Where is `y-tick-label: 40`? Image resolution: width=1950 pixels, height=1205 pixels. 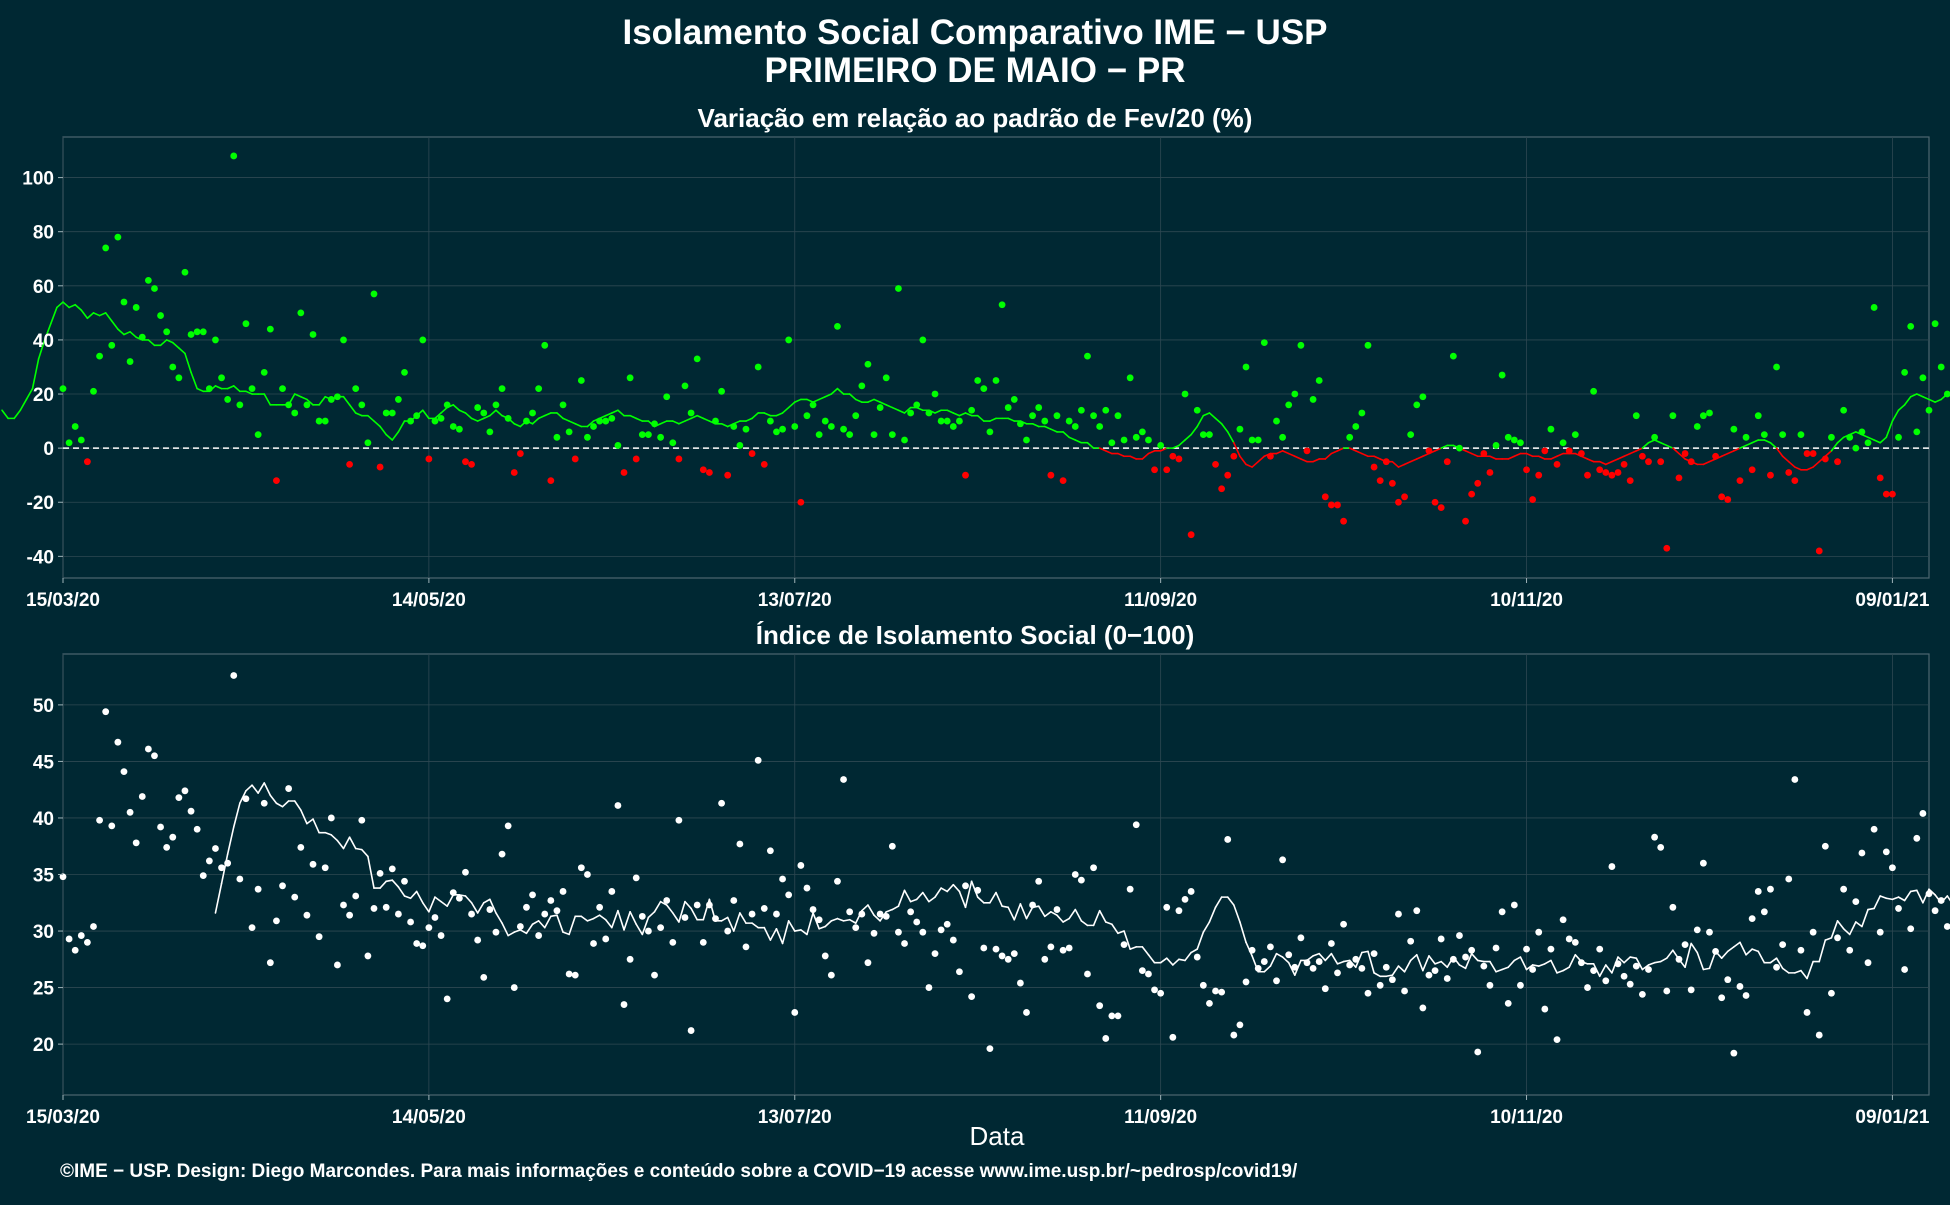 y-tick-label: 40 is located at coordinates (43, 819).